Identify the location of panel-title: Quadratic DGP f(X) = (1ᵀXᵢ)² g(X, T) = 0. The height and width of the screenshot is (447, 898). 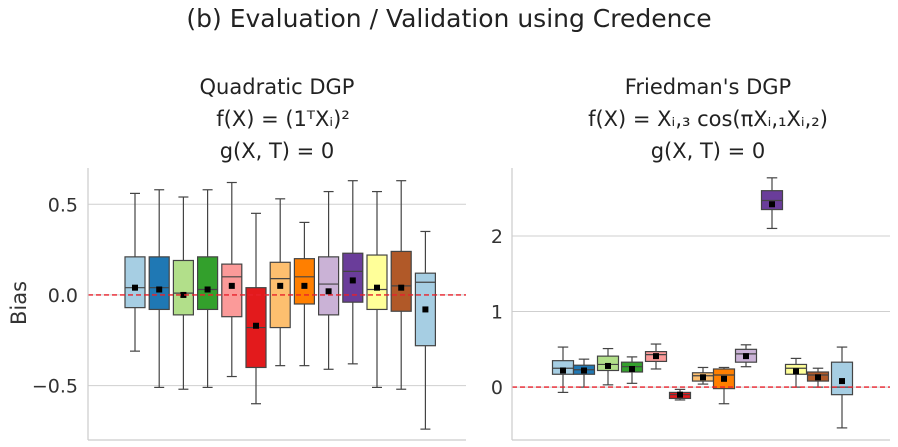
(277, 119).